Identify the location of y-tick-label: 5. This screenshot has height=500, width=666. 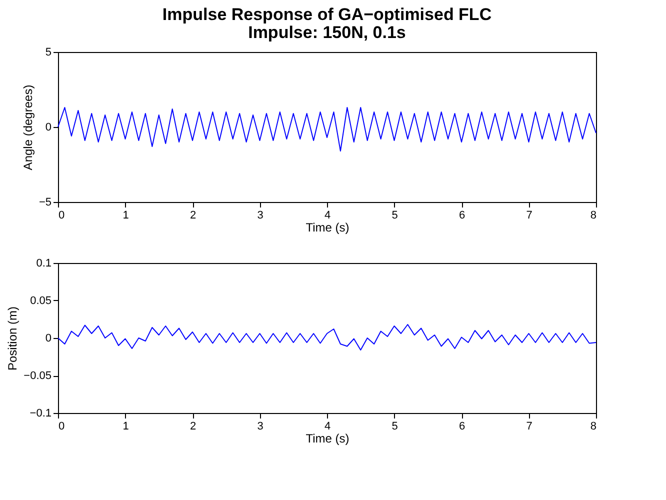
(48, 52).